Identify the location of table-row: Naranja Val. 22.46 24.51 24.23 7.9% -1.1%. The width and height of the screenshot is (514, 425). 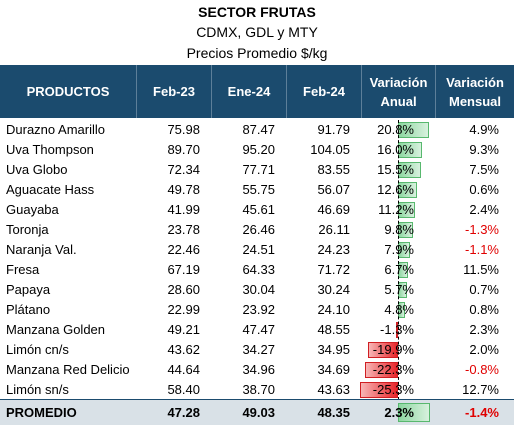
(257, 250).